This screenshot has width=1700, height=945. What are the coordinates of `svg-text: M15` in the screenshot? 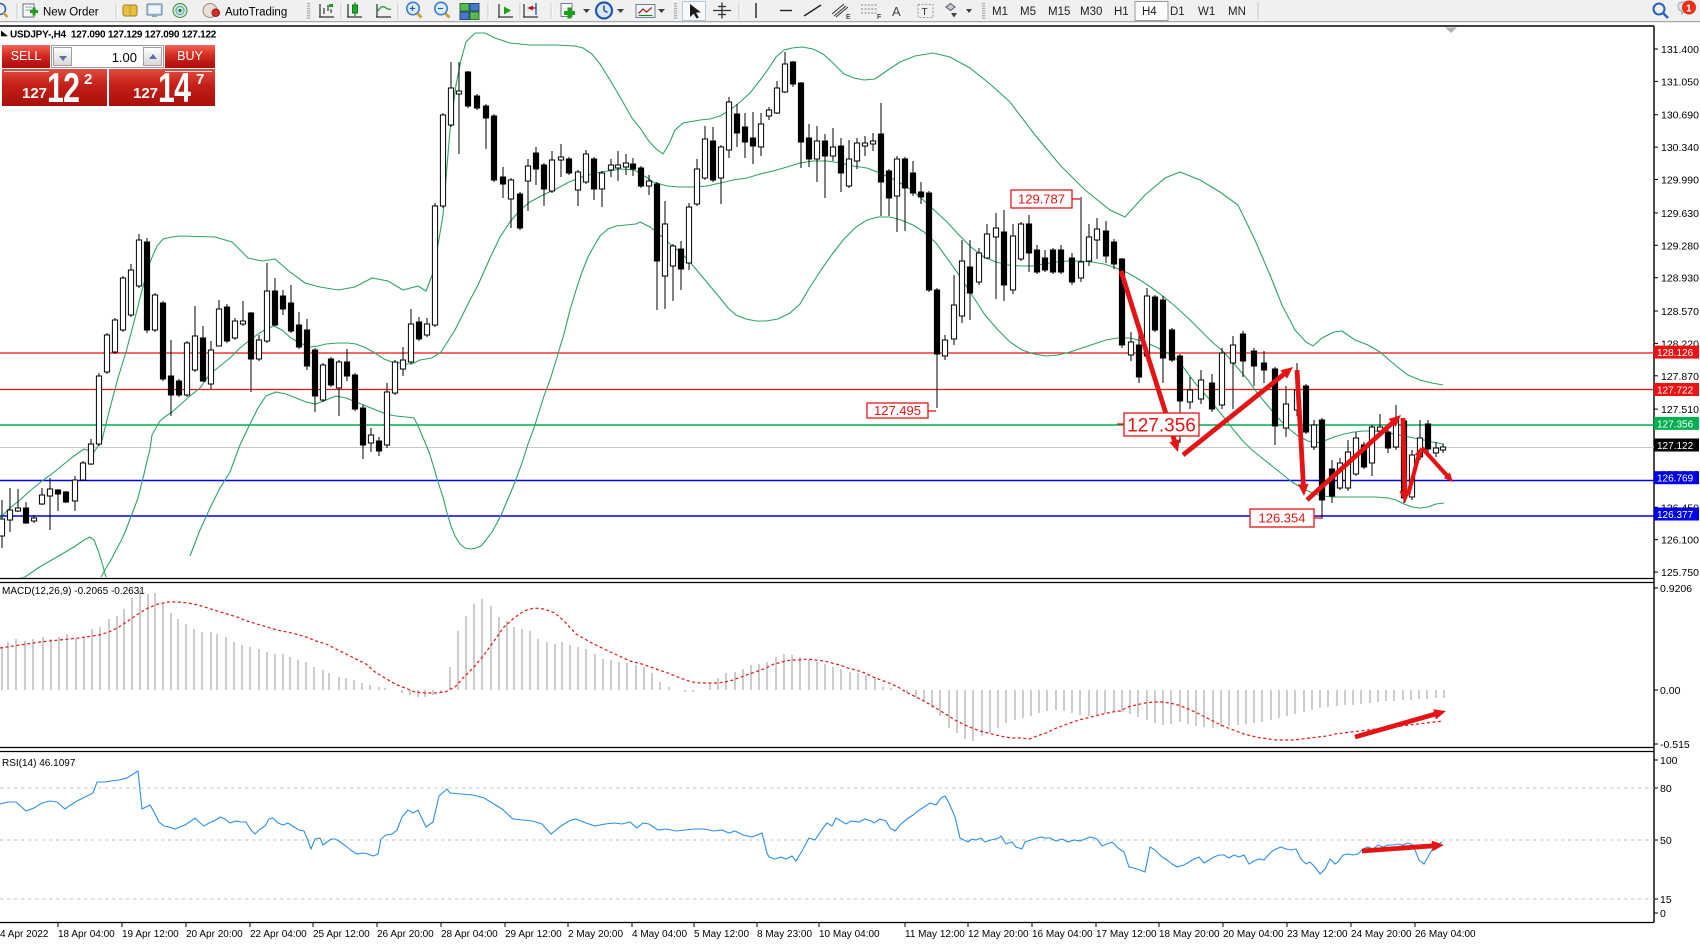 It's located at (1059, 12).